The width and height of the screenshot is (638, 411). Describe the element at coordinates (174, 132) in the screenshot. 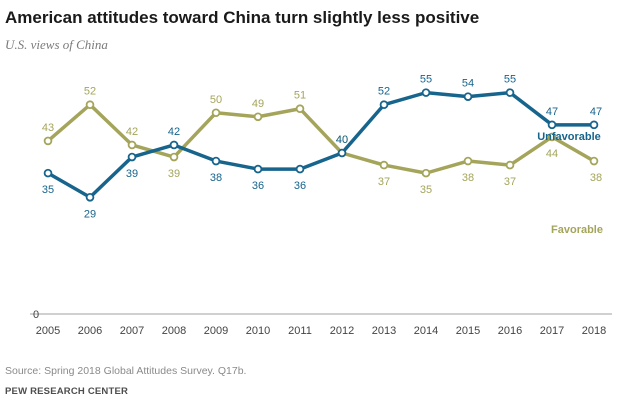

I see `unfavorable-data-label: 42` at that location.